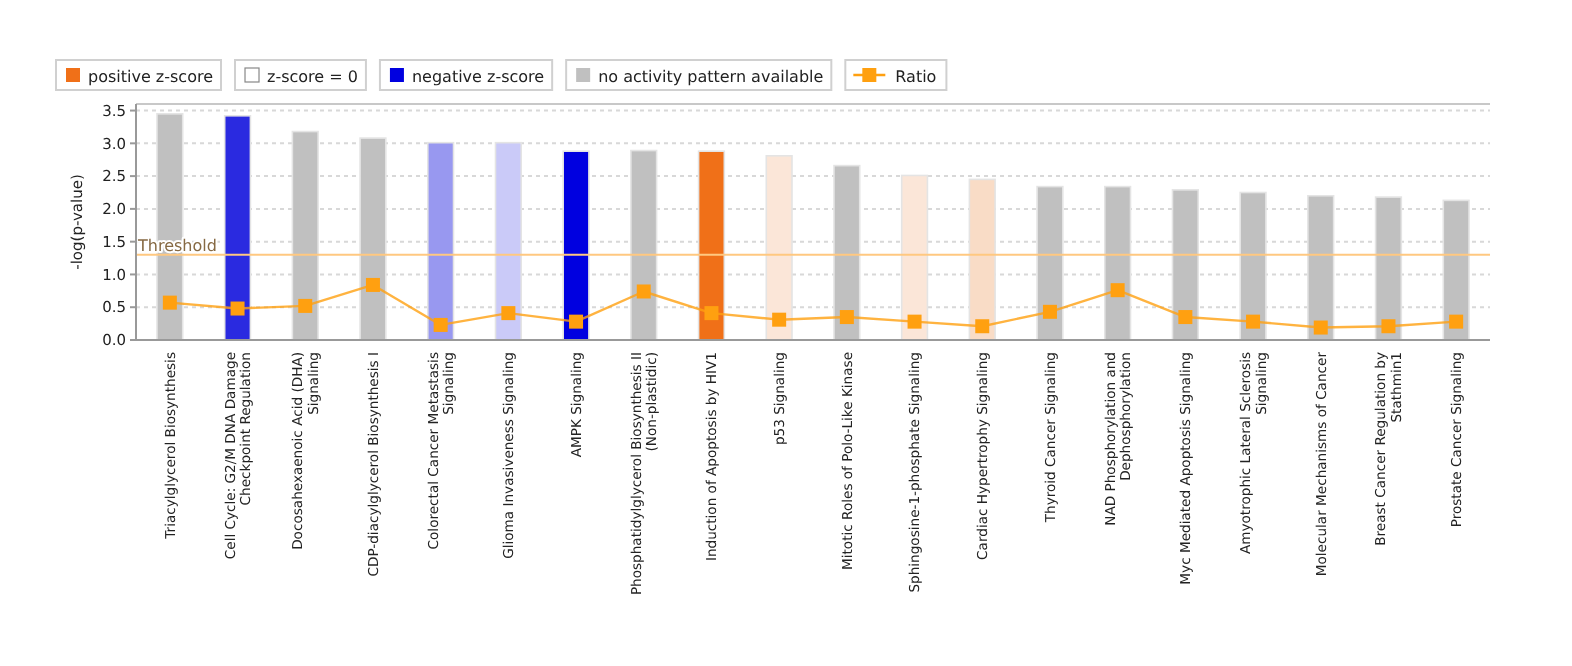 This screenshot has height=666, width=1572. What do you see at coordinates (312, 77) in the screenshot?
I see `legend-label: z-score = 0` at bounding box center [312, 77].